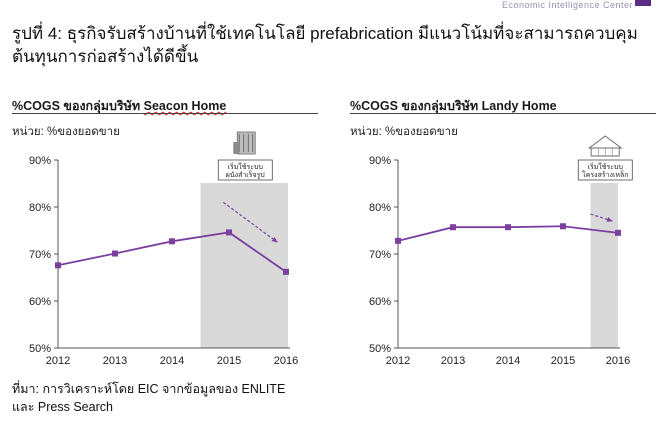 The image size is (671, 428). Describe the element at coordinates (40, 302) in the screenshot. I see `seacon-y-tick-label: 60%` at that location.